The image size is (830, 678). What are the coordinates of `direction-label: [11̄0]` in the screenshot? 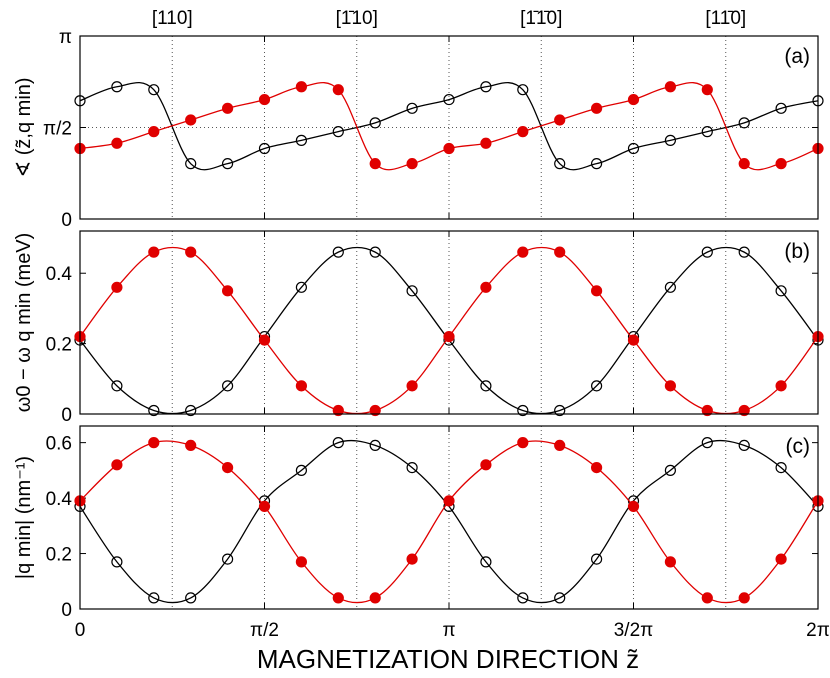 It's located at (725, 18).